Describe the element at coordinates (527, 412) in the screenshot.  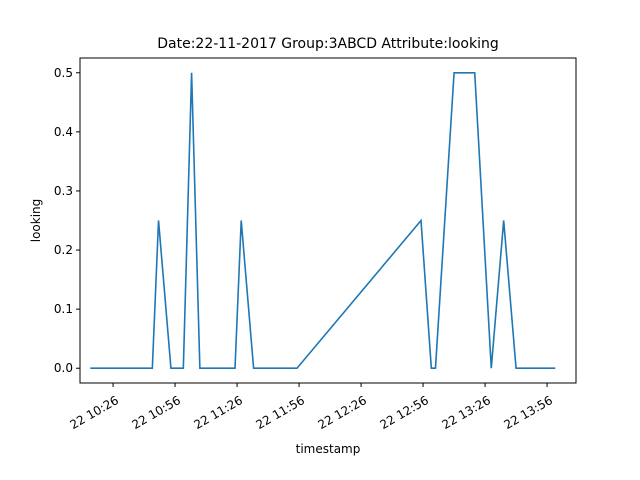
I see `x-tick-label: 22 13:56` at that location.